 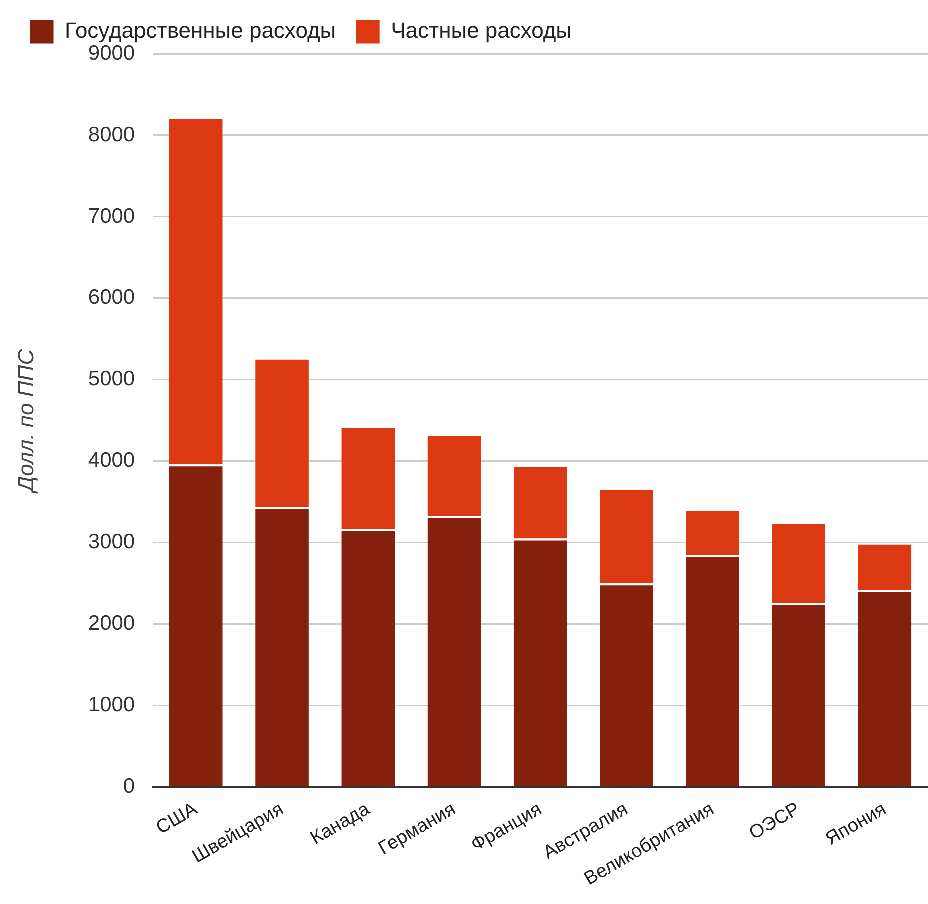 What do you see at coordinates (112, 134) in the screenshot?
I see `y-tick-label: 8000` at bounding box center [112, 134].